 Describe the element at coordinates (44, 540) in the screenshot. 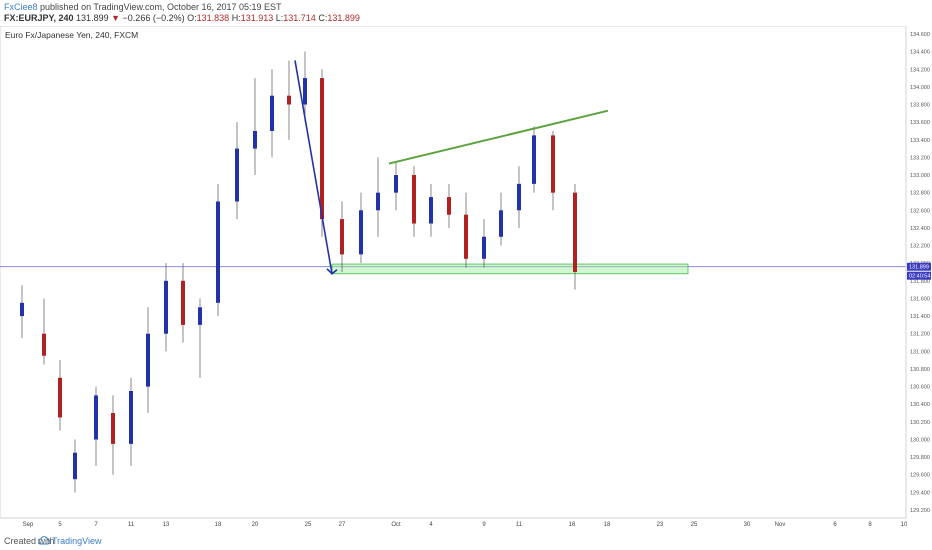

I see `cloud-icon` at that location.